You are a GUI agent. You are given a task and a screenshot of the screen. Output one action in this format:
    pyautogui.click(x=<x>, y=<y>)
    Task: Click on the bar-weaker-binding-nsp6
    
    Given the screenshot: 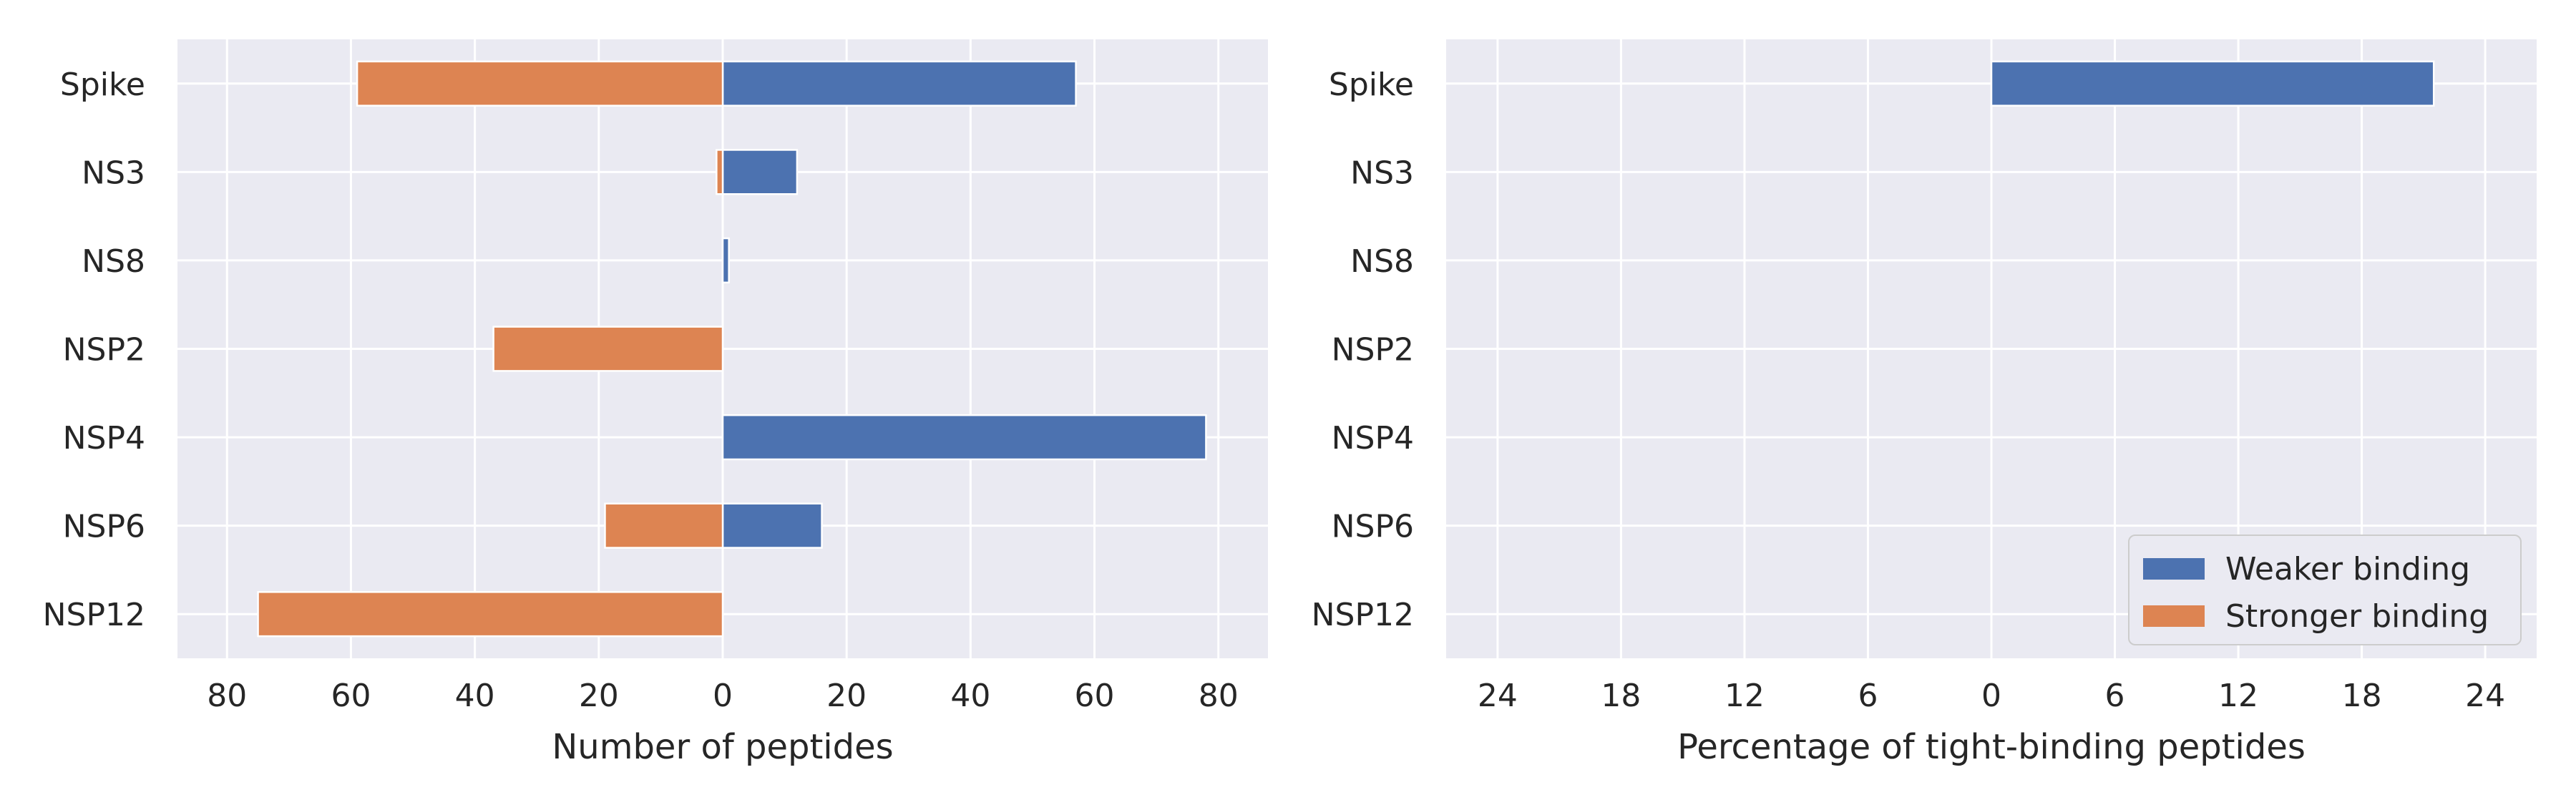 What is the action you would take?
    pyautogui.click(x=772, y=525)
    